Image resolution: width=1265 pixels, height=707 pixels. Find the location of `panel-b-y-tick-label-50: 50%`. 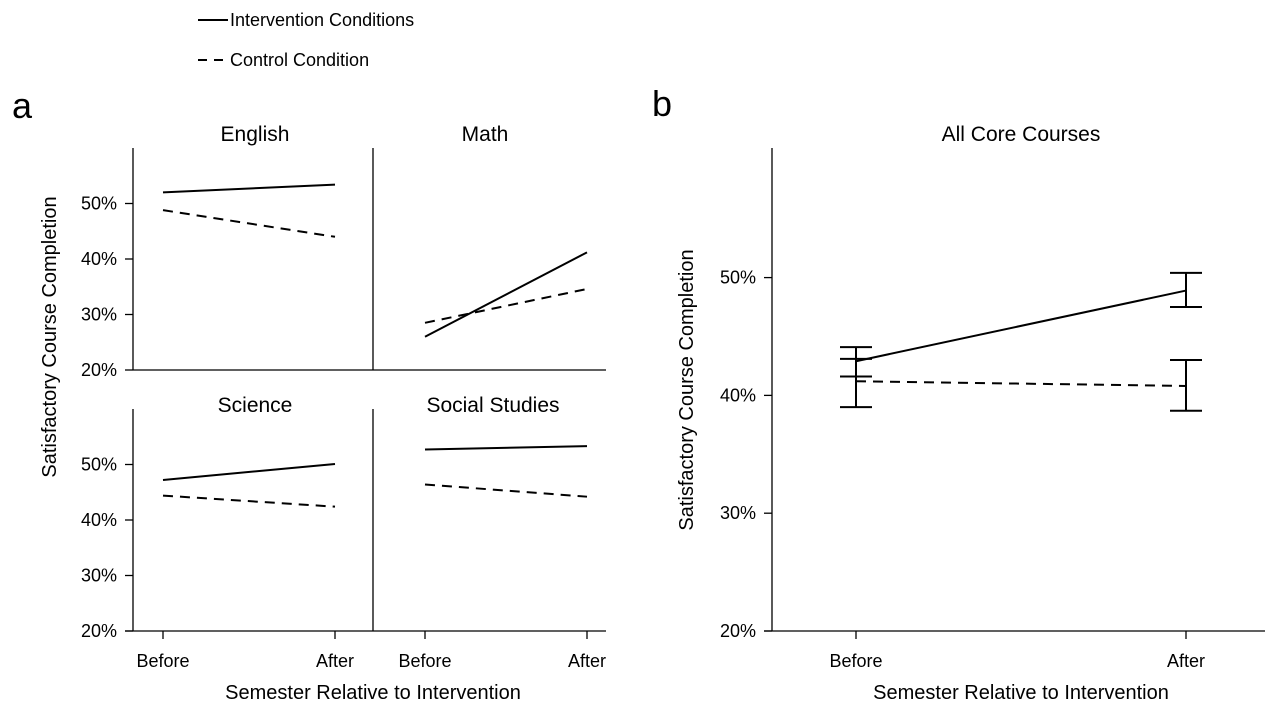

panel-b-y-tick-label-50: 50% is located at coordinates (738, 278).